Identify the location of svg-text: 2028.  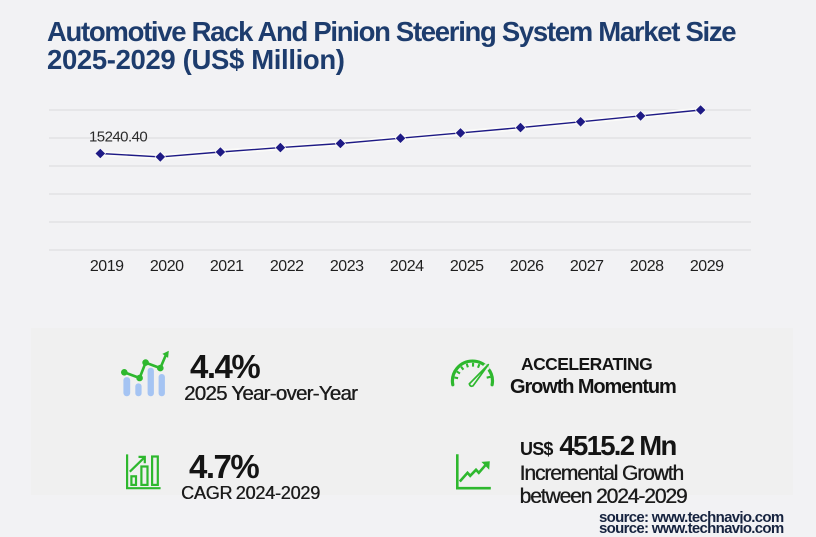
(647, 266).